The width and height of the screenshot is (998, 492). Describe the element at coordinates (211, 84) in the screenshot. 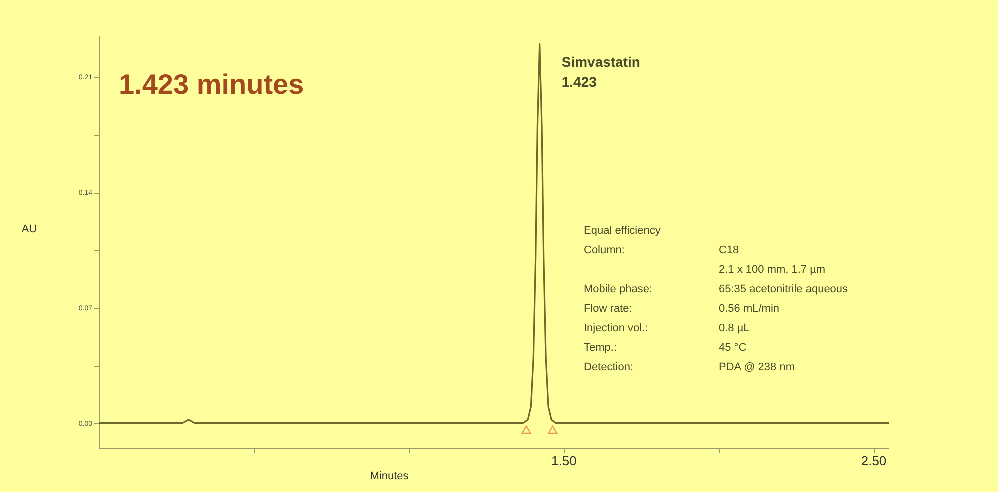

I see `text: 1.423 minutes` at that location.